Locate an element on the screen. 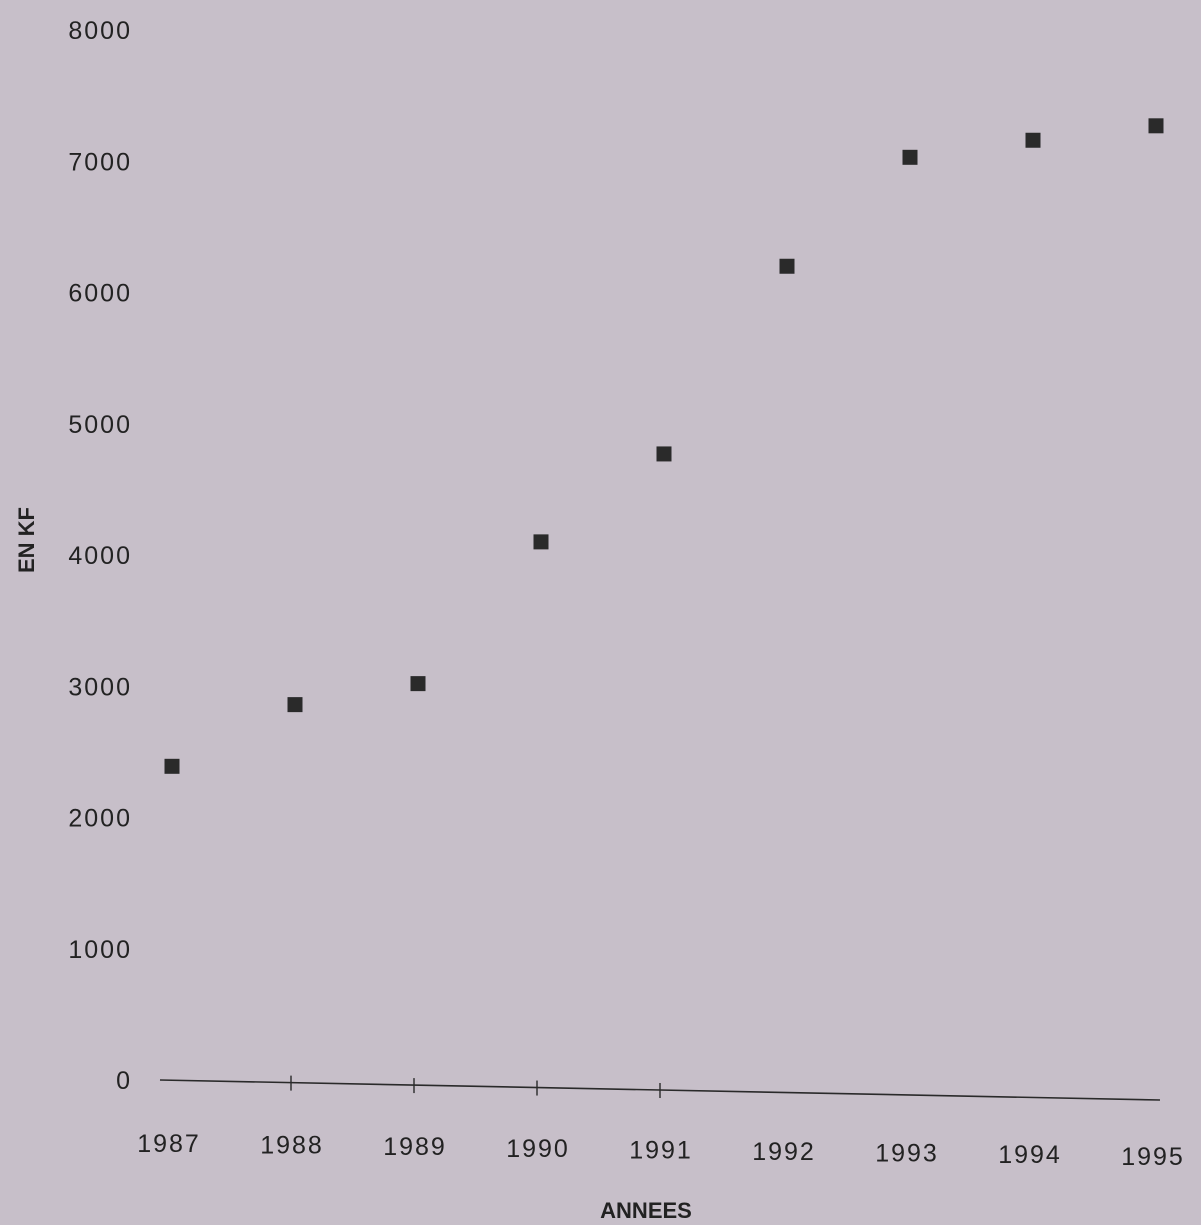 The image size is (1201, 1225). x-tick-label: 1987 is located at coordinates (169, 1144).